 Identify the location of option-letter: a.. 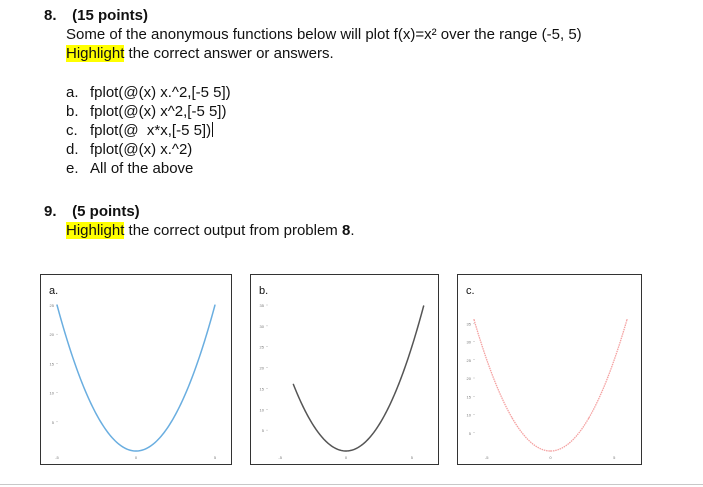
(72, 92).